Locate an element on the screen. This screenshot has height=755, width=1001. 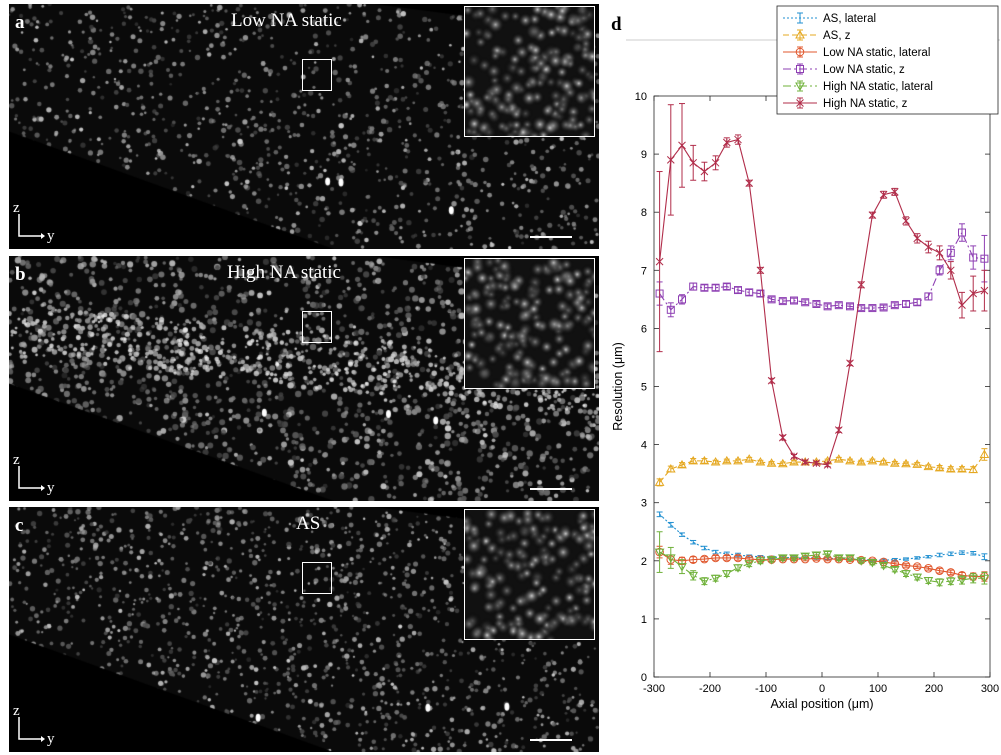
x-tick-label: 0 is located at coordinates (822, 689).